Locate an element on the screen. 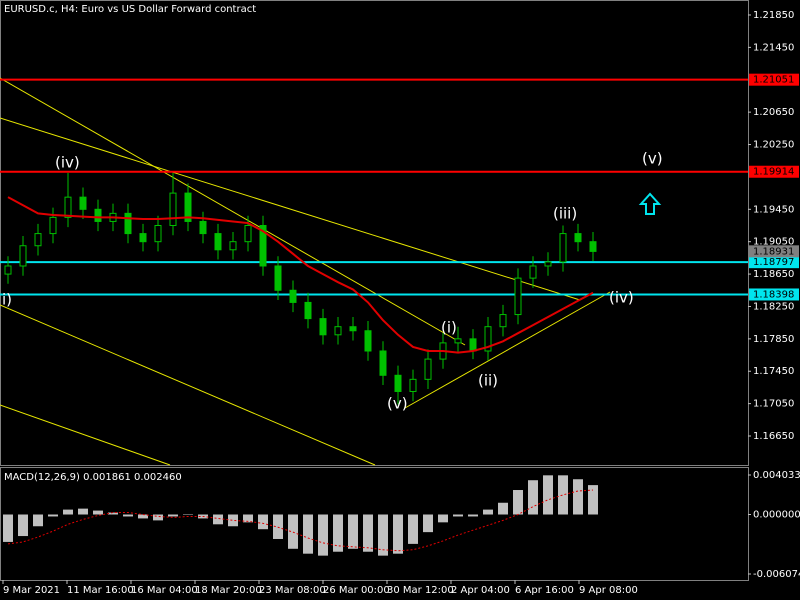 The width and height of the screenshot is (800, 600). x-tick-label: 6 Apr 16:00 is located at coordinates (544, 590).